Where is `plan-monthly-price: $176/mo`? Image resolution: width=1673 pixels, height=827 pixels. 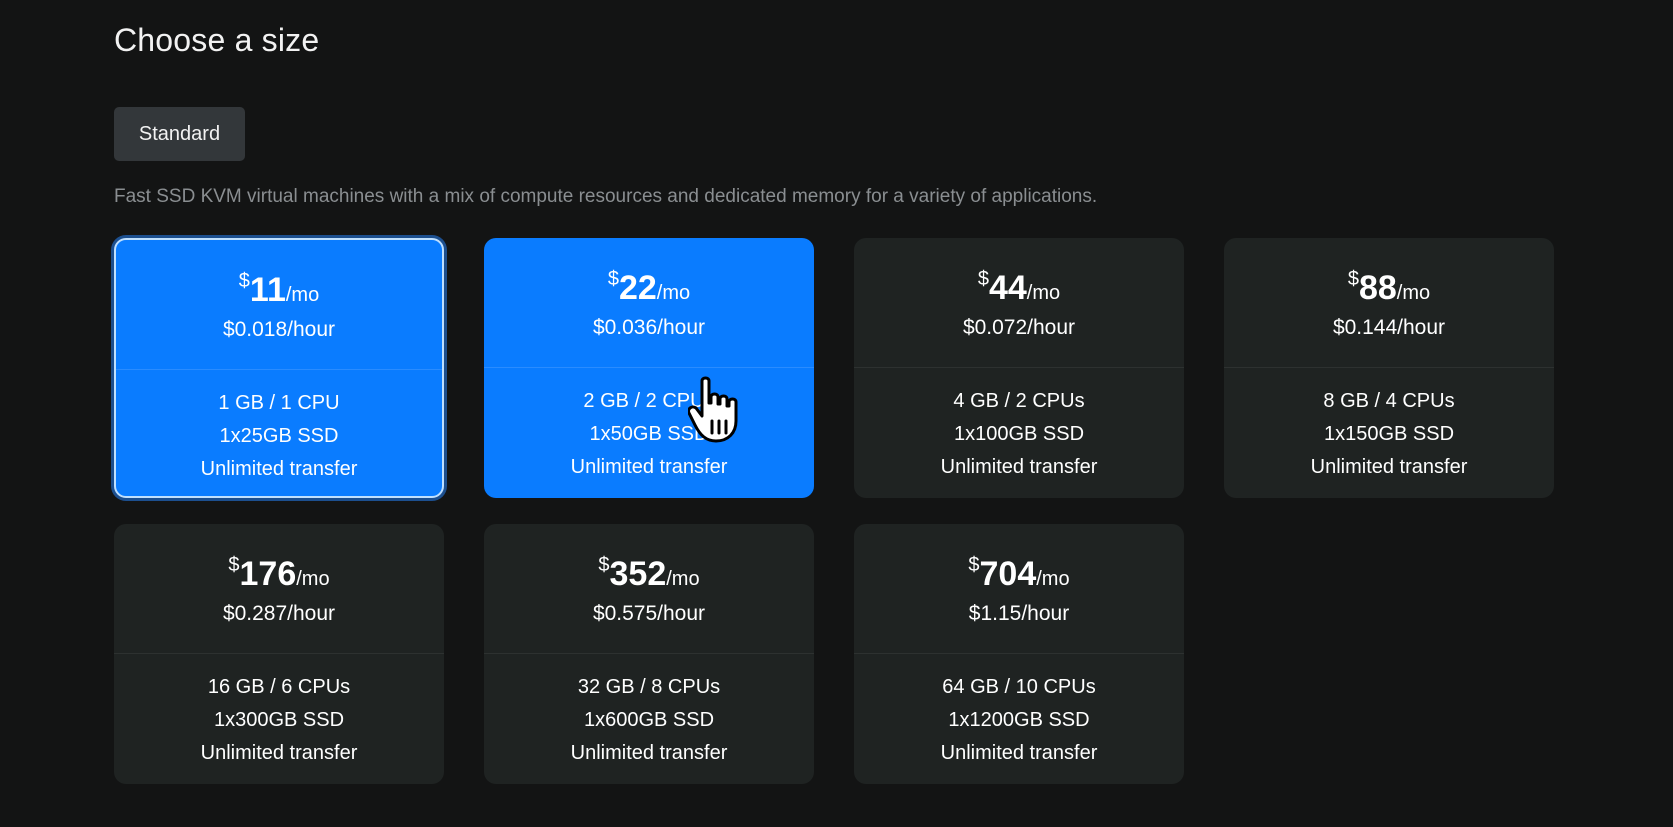
plan-monthly-price: $176/mo is located at coordinates (279, 574).